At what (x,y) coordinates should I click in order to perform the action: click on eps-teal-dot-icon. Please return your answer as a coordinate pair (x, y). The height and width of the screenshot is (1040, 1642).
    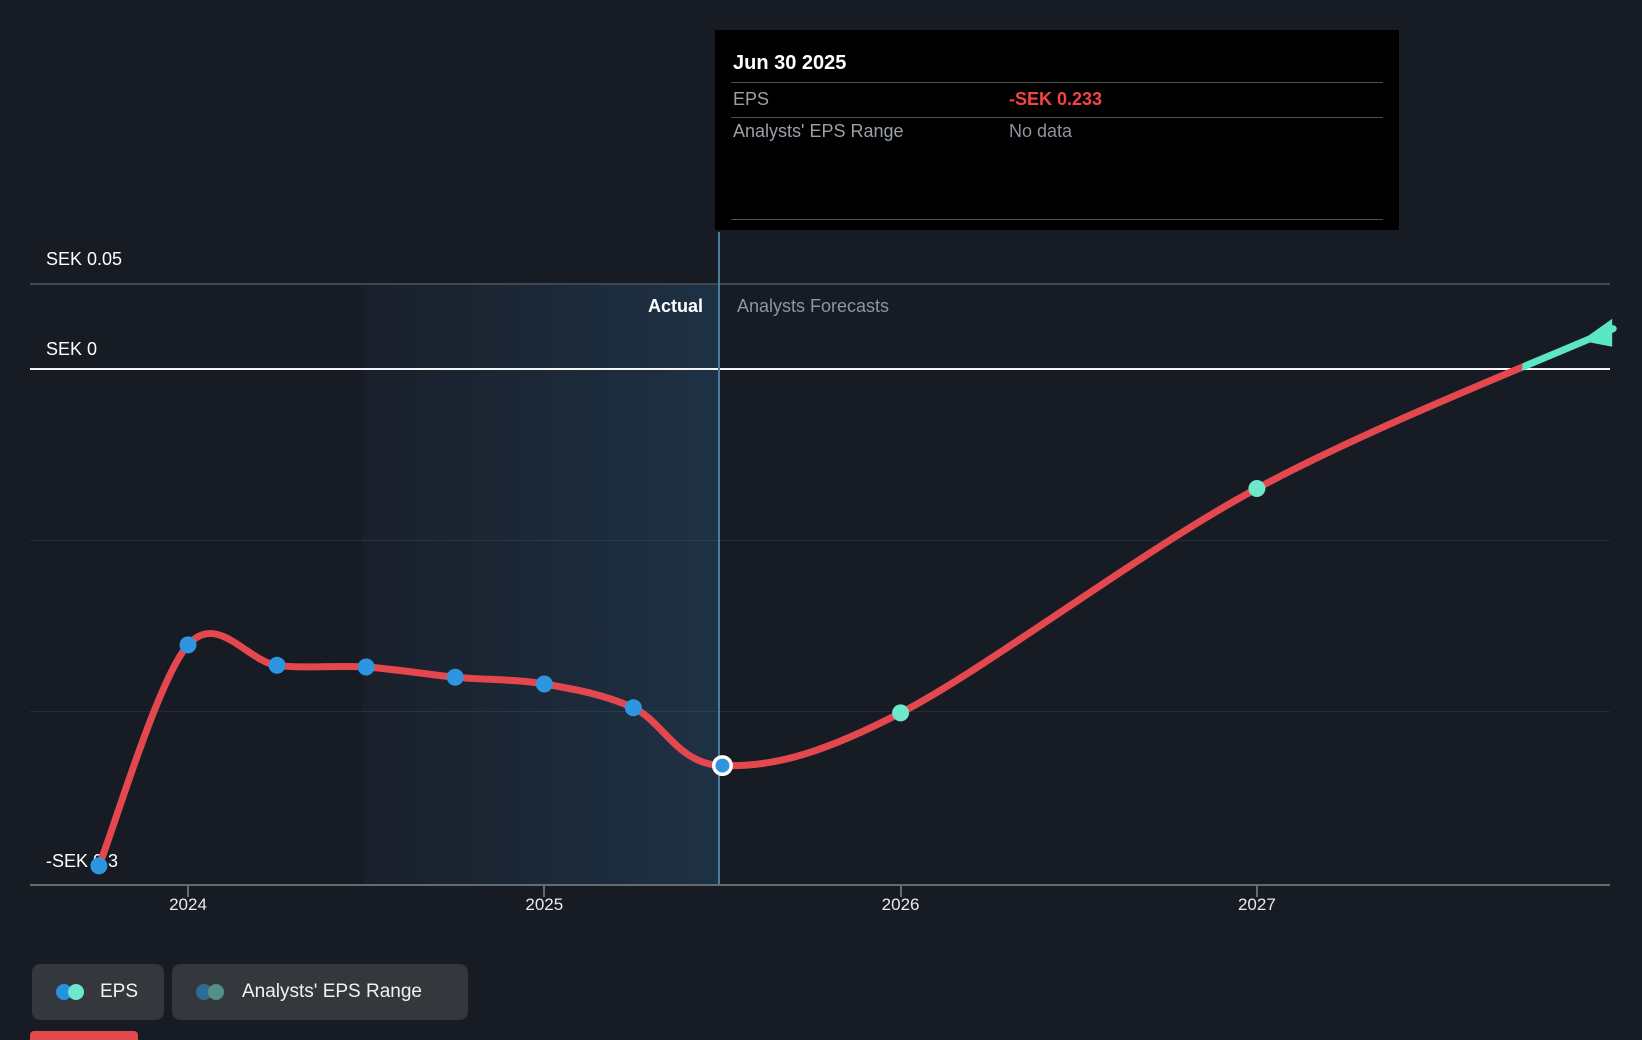
    Looking at the image, I should click on (76, 992).